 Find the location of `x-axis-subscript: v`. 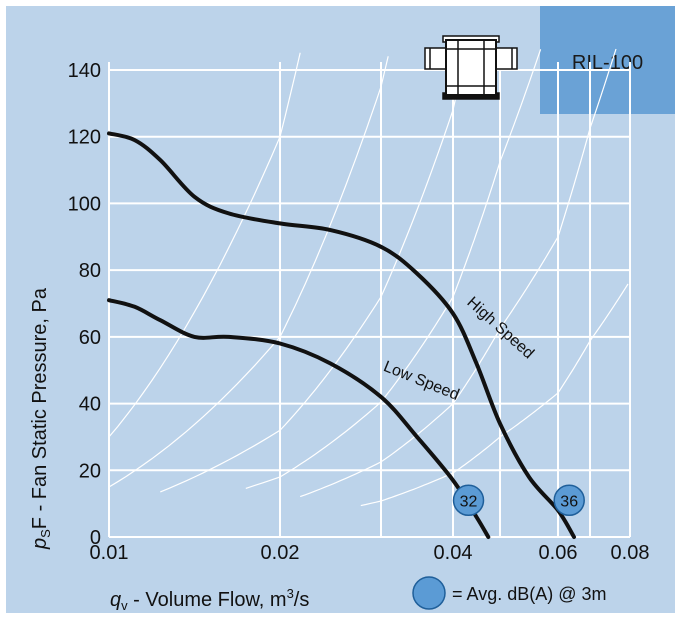

x-axis-subscript: v is located at coordinates (124, 605).